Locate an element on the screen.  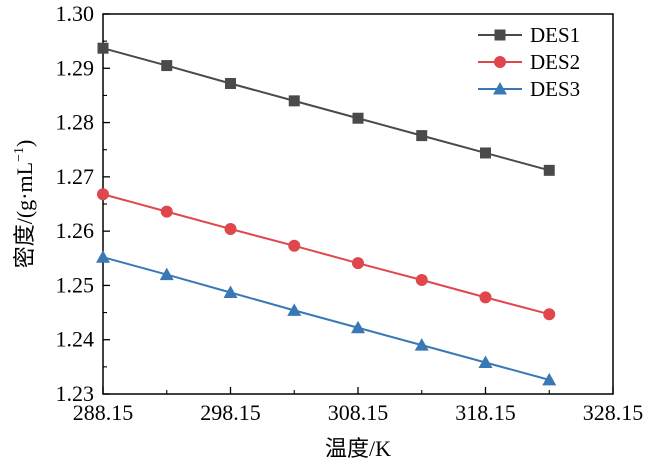
y-tick-label: 1.30 is located at coordinates (75, 13).